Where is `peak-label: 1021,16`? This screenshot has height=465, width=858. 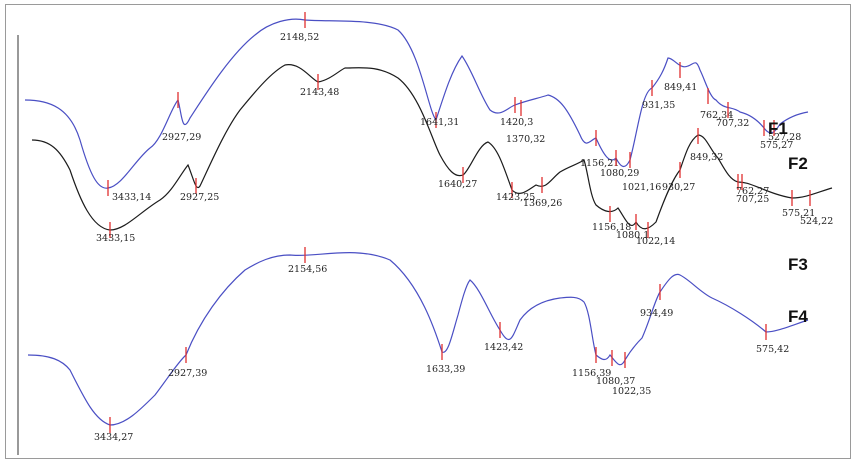 peak-label: 1021,16 is located at coordinates (641, 187).